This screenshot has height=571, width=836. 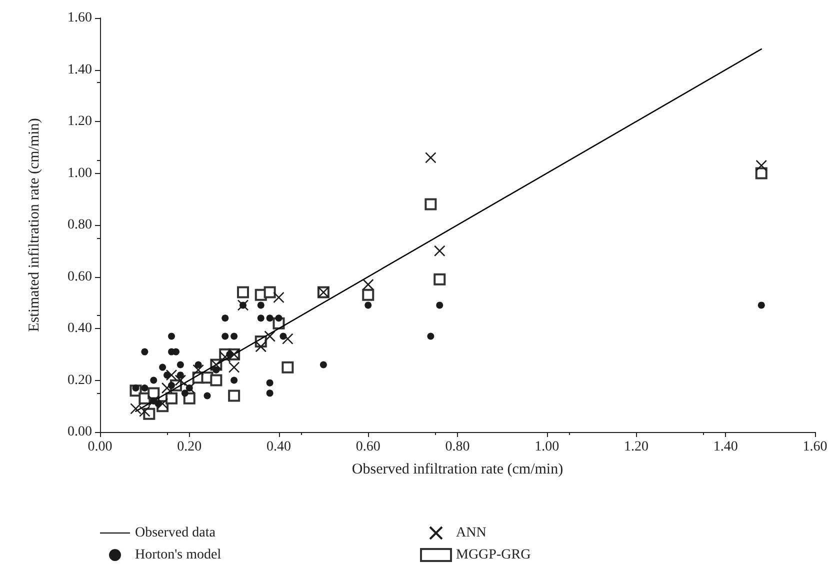 I want to click on legend-label: Observed data, so click(x=175, y=533).